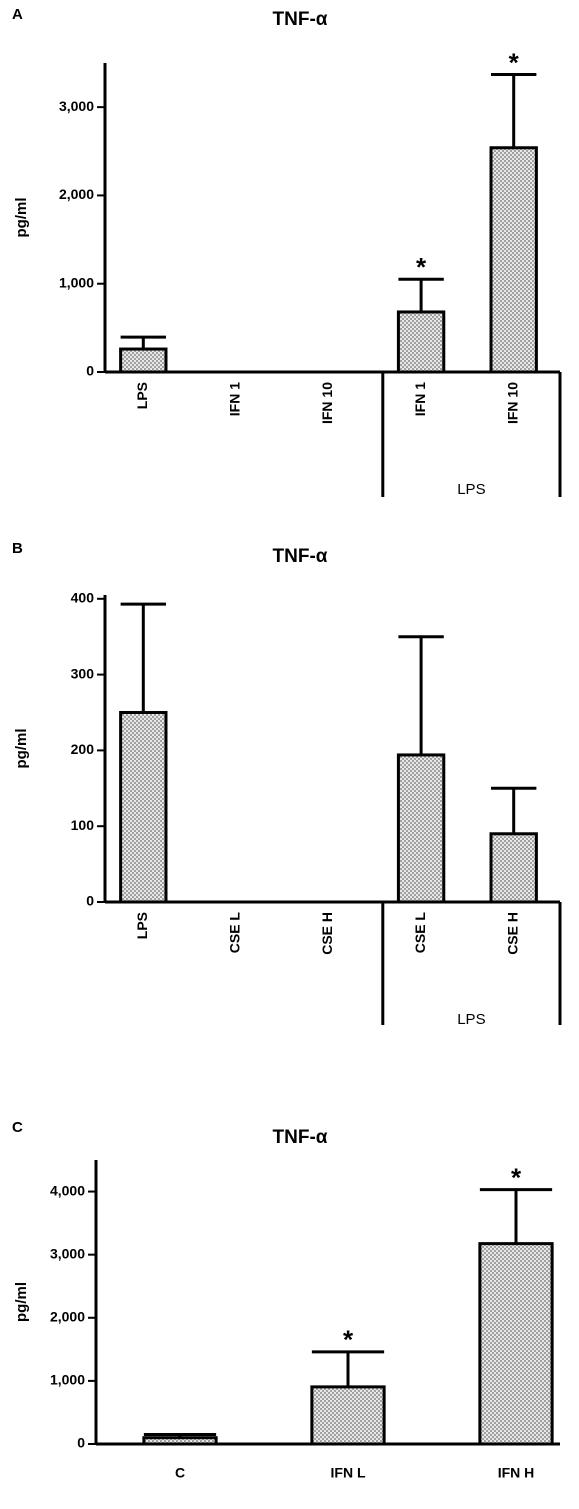 This screenshot has width=579, height=1509. Describe the element at coordinates (516, 1473) in the screenshot. I see `x-tick-label: IFN H` at that location.